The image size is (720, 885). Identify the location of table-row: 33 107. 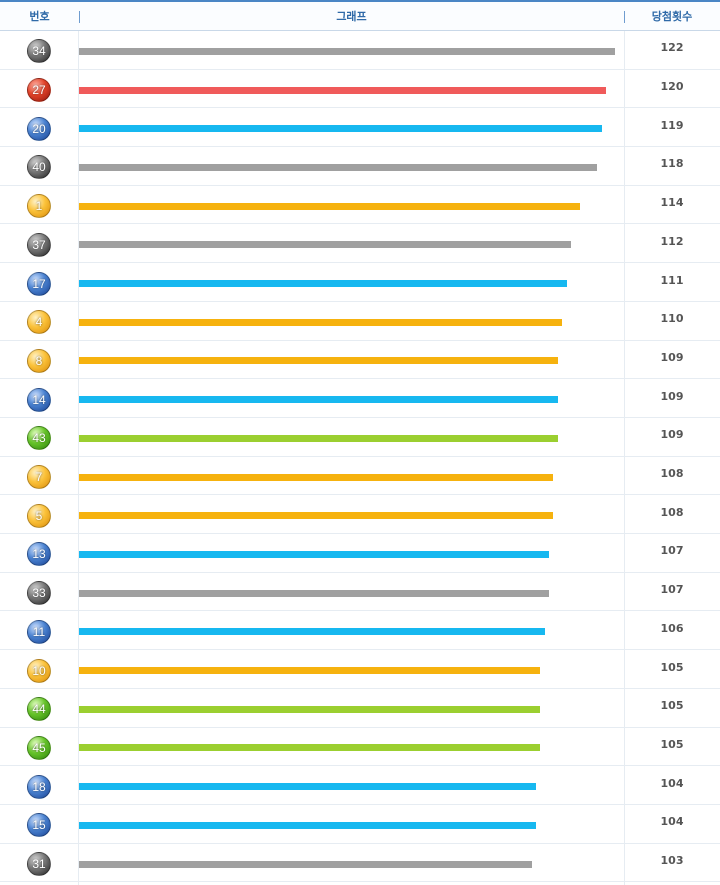
(360, 592).